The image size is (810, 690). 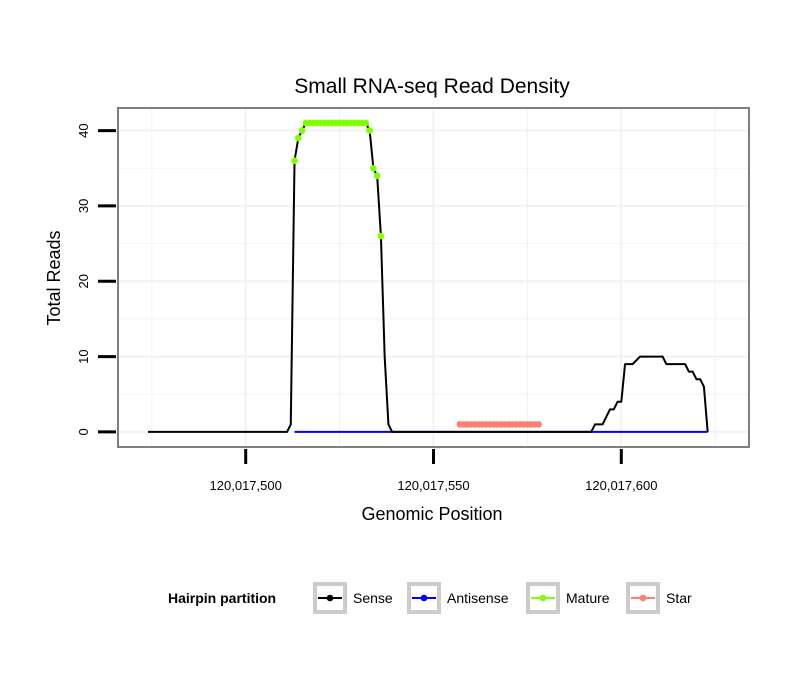 What do you see at coordinates (538, 424) in the screenshot?
I see `star-point` at bounding box center [538, 424].